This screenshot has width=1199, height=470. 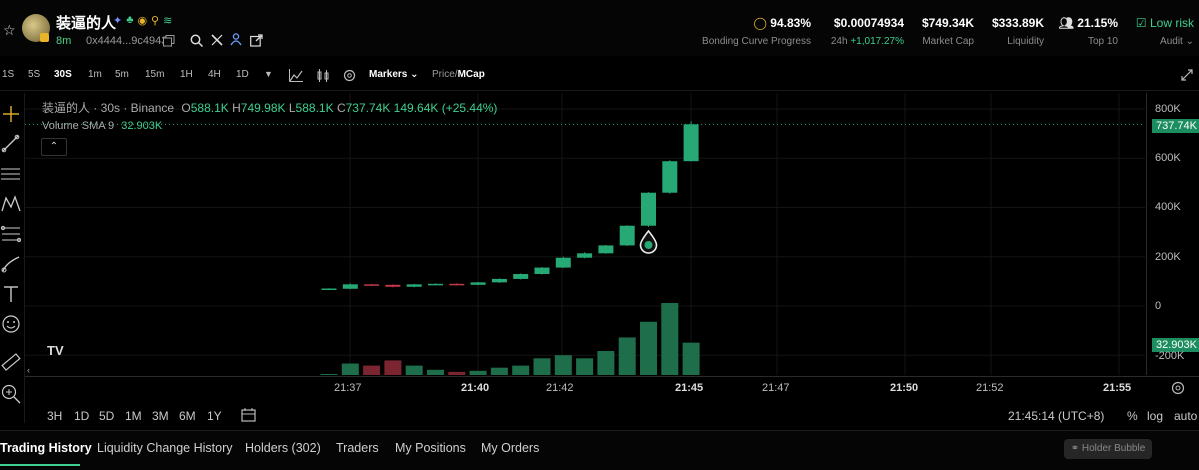 I want to click on interval-dropdown-icon: ▼, so click(x=268, y=74).